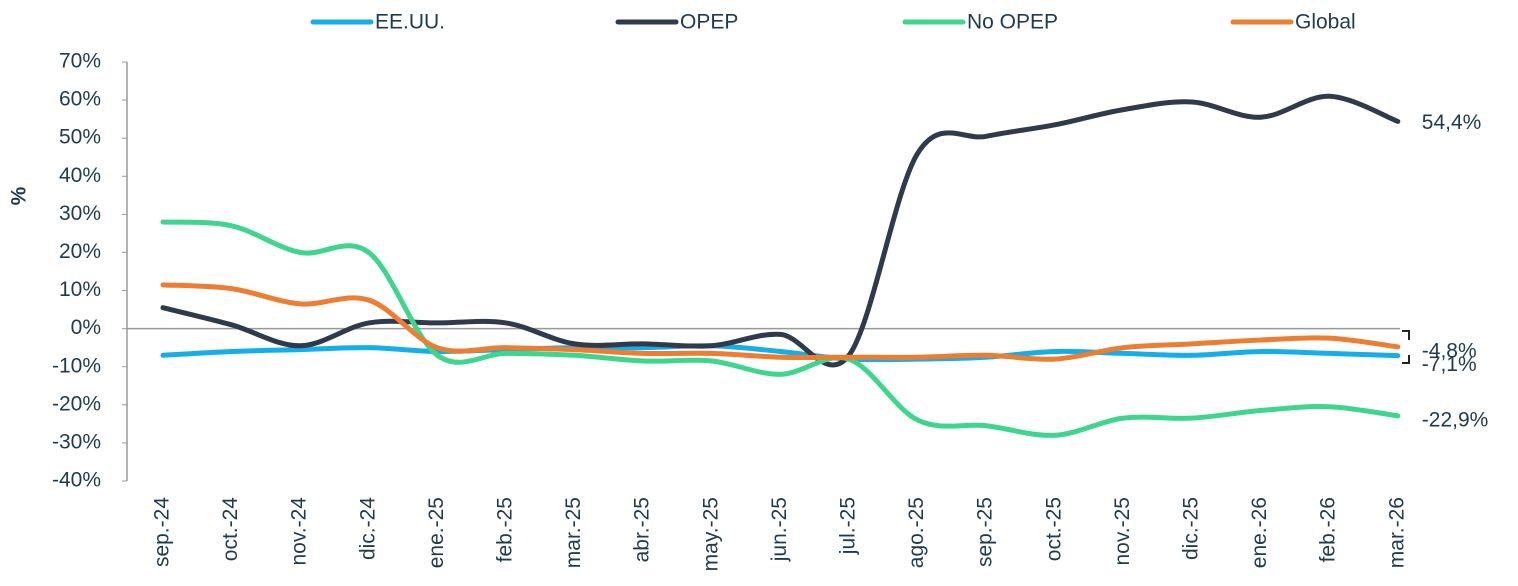  Describe the element at coordinates (76, 365) in the screenshot. I see `y-tick-label: -10%` at that location.